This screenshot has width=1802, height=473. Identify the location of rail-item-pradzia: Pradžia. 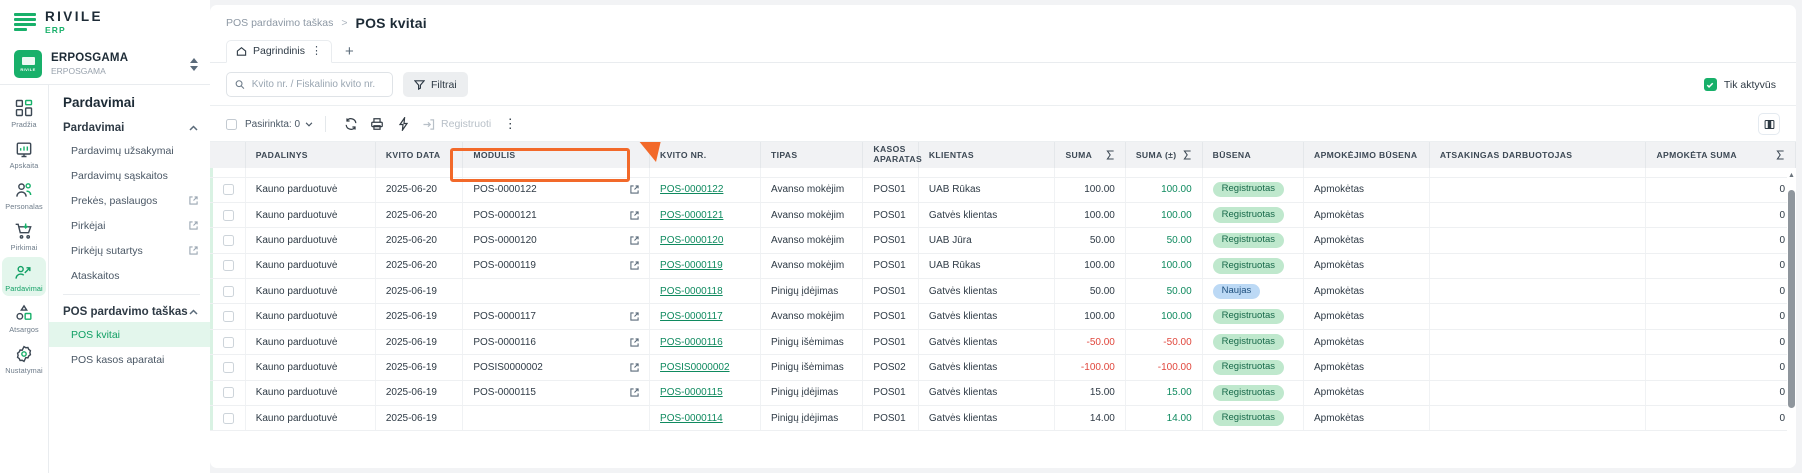
(24, 112).